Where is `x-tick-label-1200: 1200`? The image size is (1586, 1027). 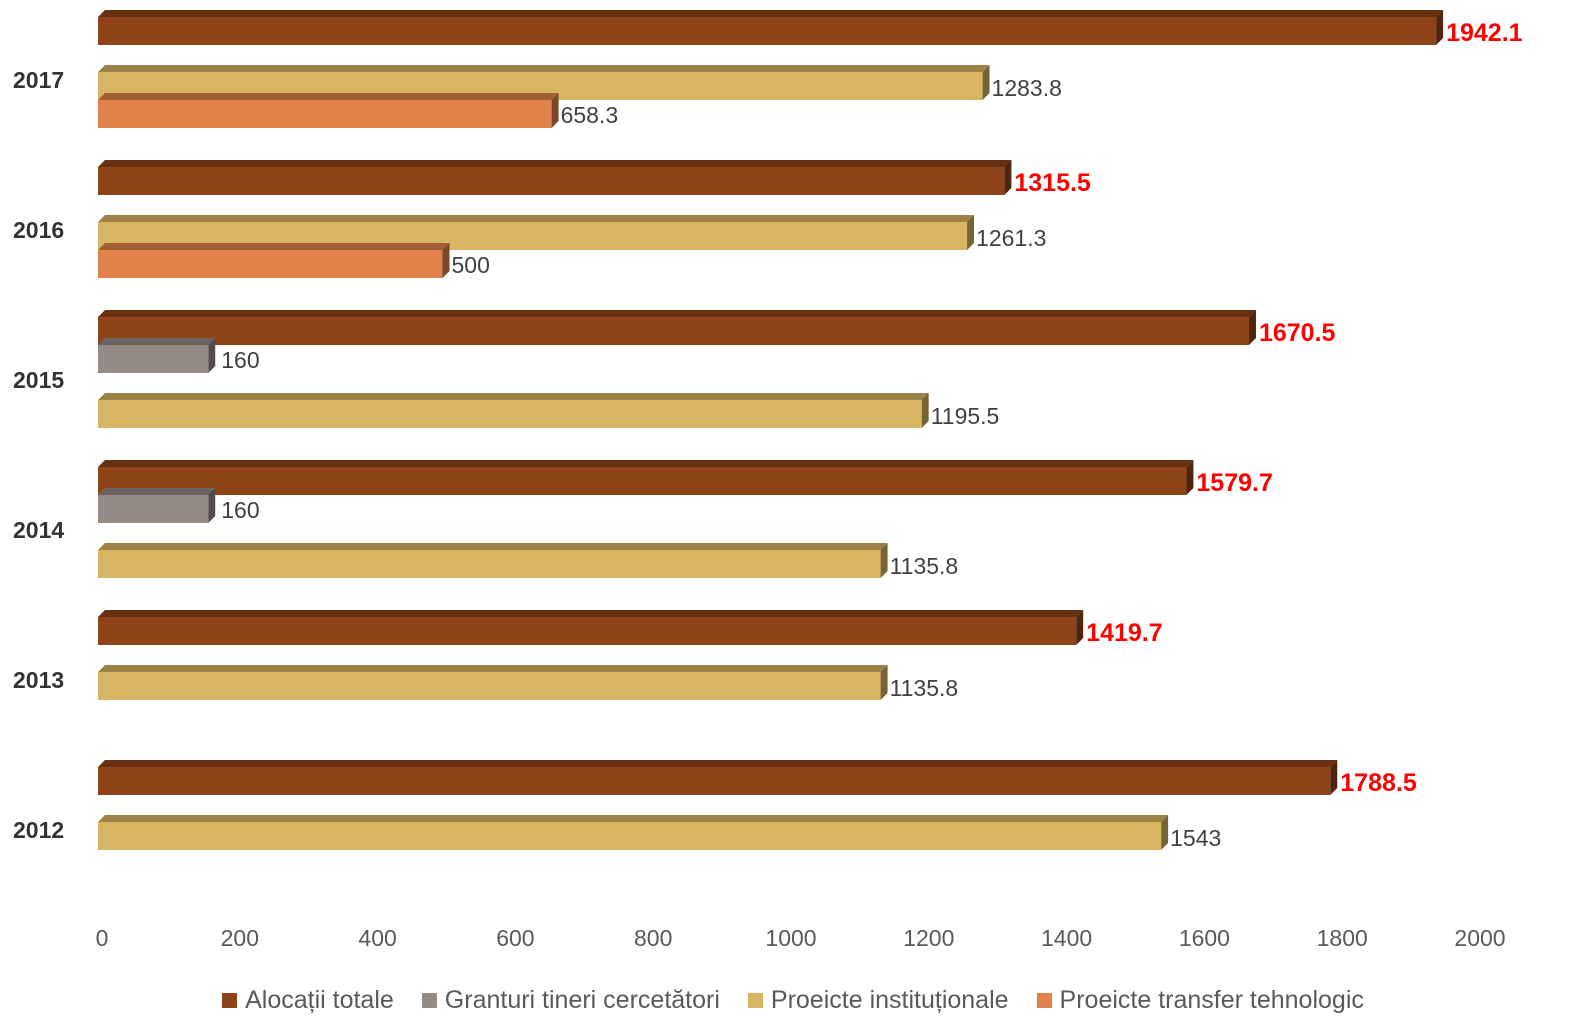
x-tick-label-1200: 1200 is located at coordinates (928, 938).